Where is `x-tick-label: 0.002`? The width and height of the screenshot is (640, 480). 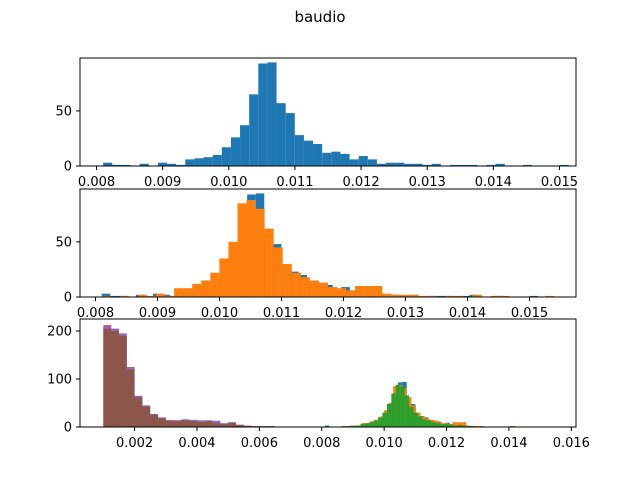 x-tick-label: 0.002 is located at coordinates (134, 443).